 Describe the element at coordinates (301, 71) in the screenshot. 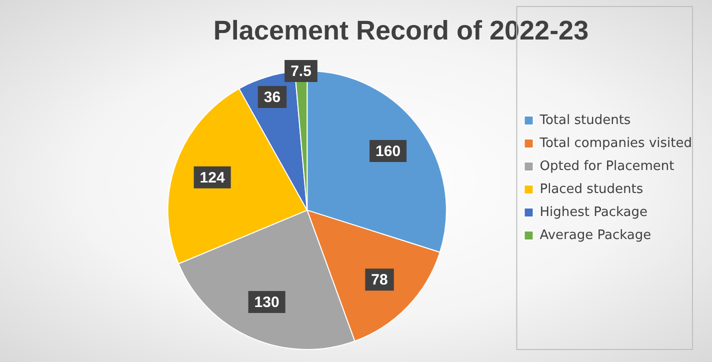

I see `data-label: 7.5` at that location.